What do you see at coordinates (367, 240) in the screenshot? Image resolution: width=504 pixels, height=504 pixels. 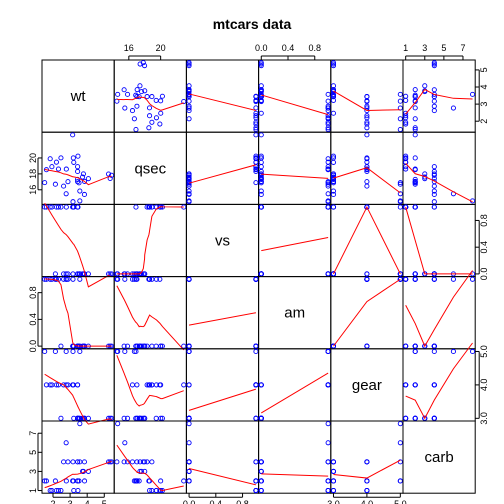 I see `panel-vs-vs-gear` at bounding box center [367, 240].